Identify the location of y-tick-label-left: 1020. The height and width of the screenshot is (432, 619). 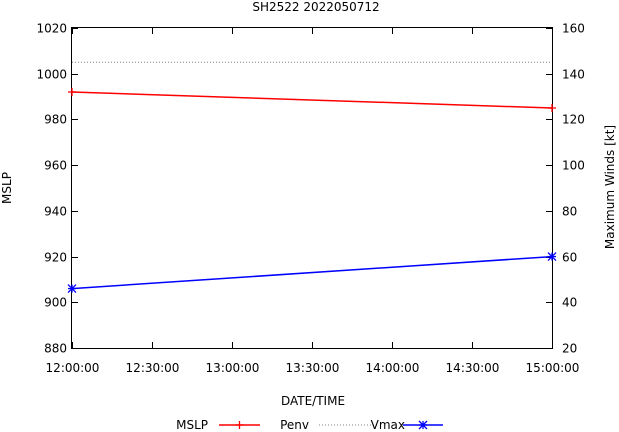
(51, 29).